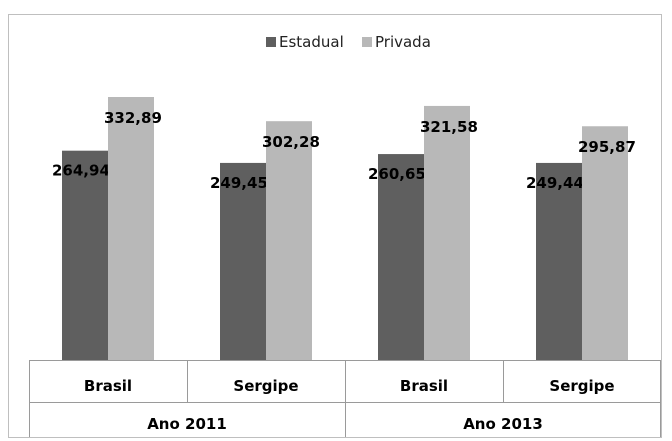 The width and height of the screenshot is (672, 441). What do you see at coordinates (397, 174) in the screenshot?
I see `data-label-estadual-2: 260,65` at bounding box center [397, 174].